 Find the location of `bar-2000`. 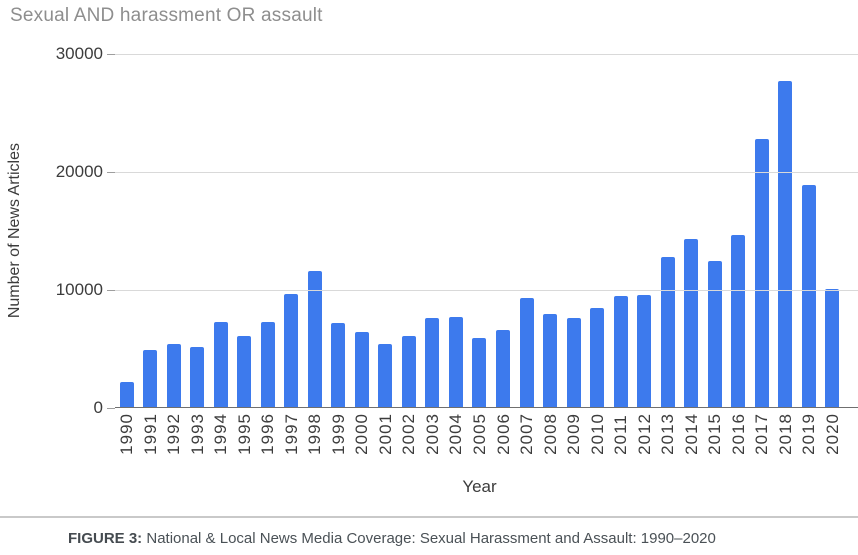

bar-2000 is located at coordinates (361, 370).